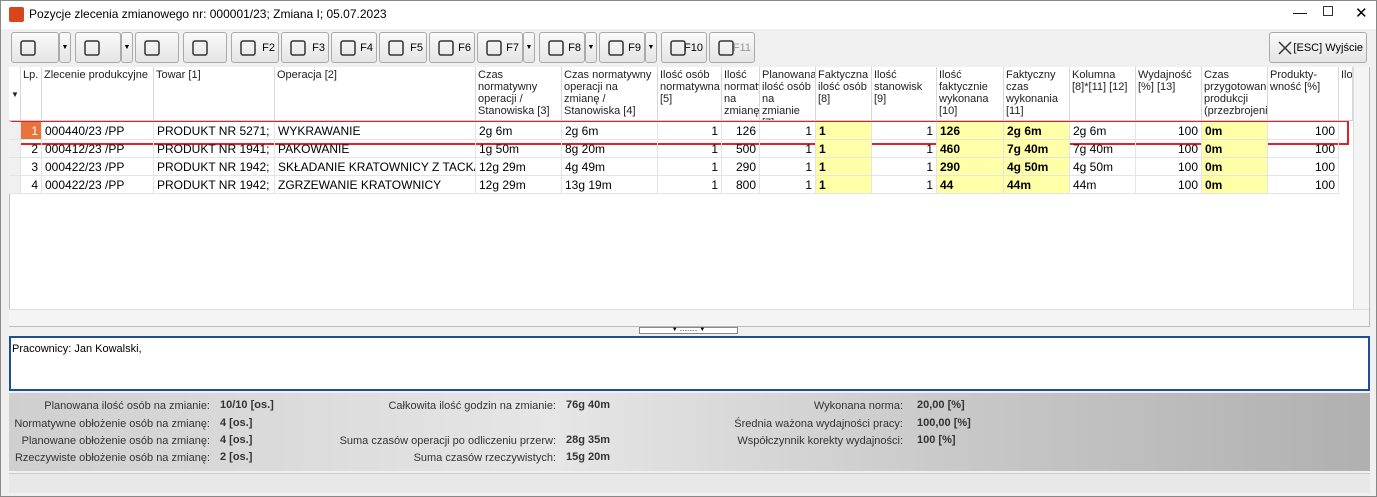  Describe the element at coordinates (970, 94) in the screenshot. I see `column-header: Ilość faktycznie wykonana [10]` at that location.